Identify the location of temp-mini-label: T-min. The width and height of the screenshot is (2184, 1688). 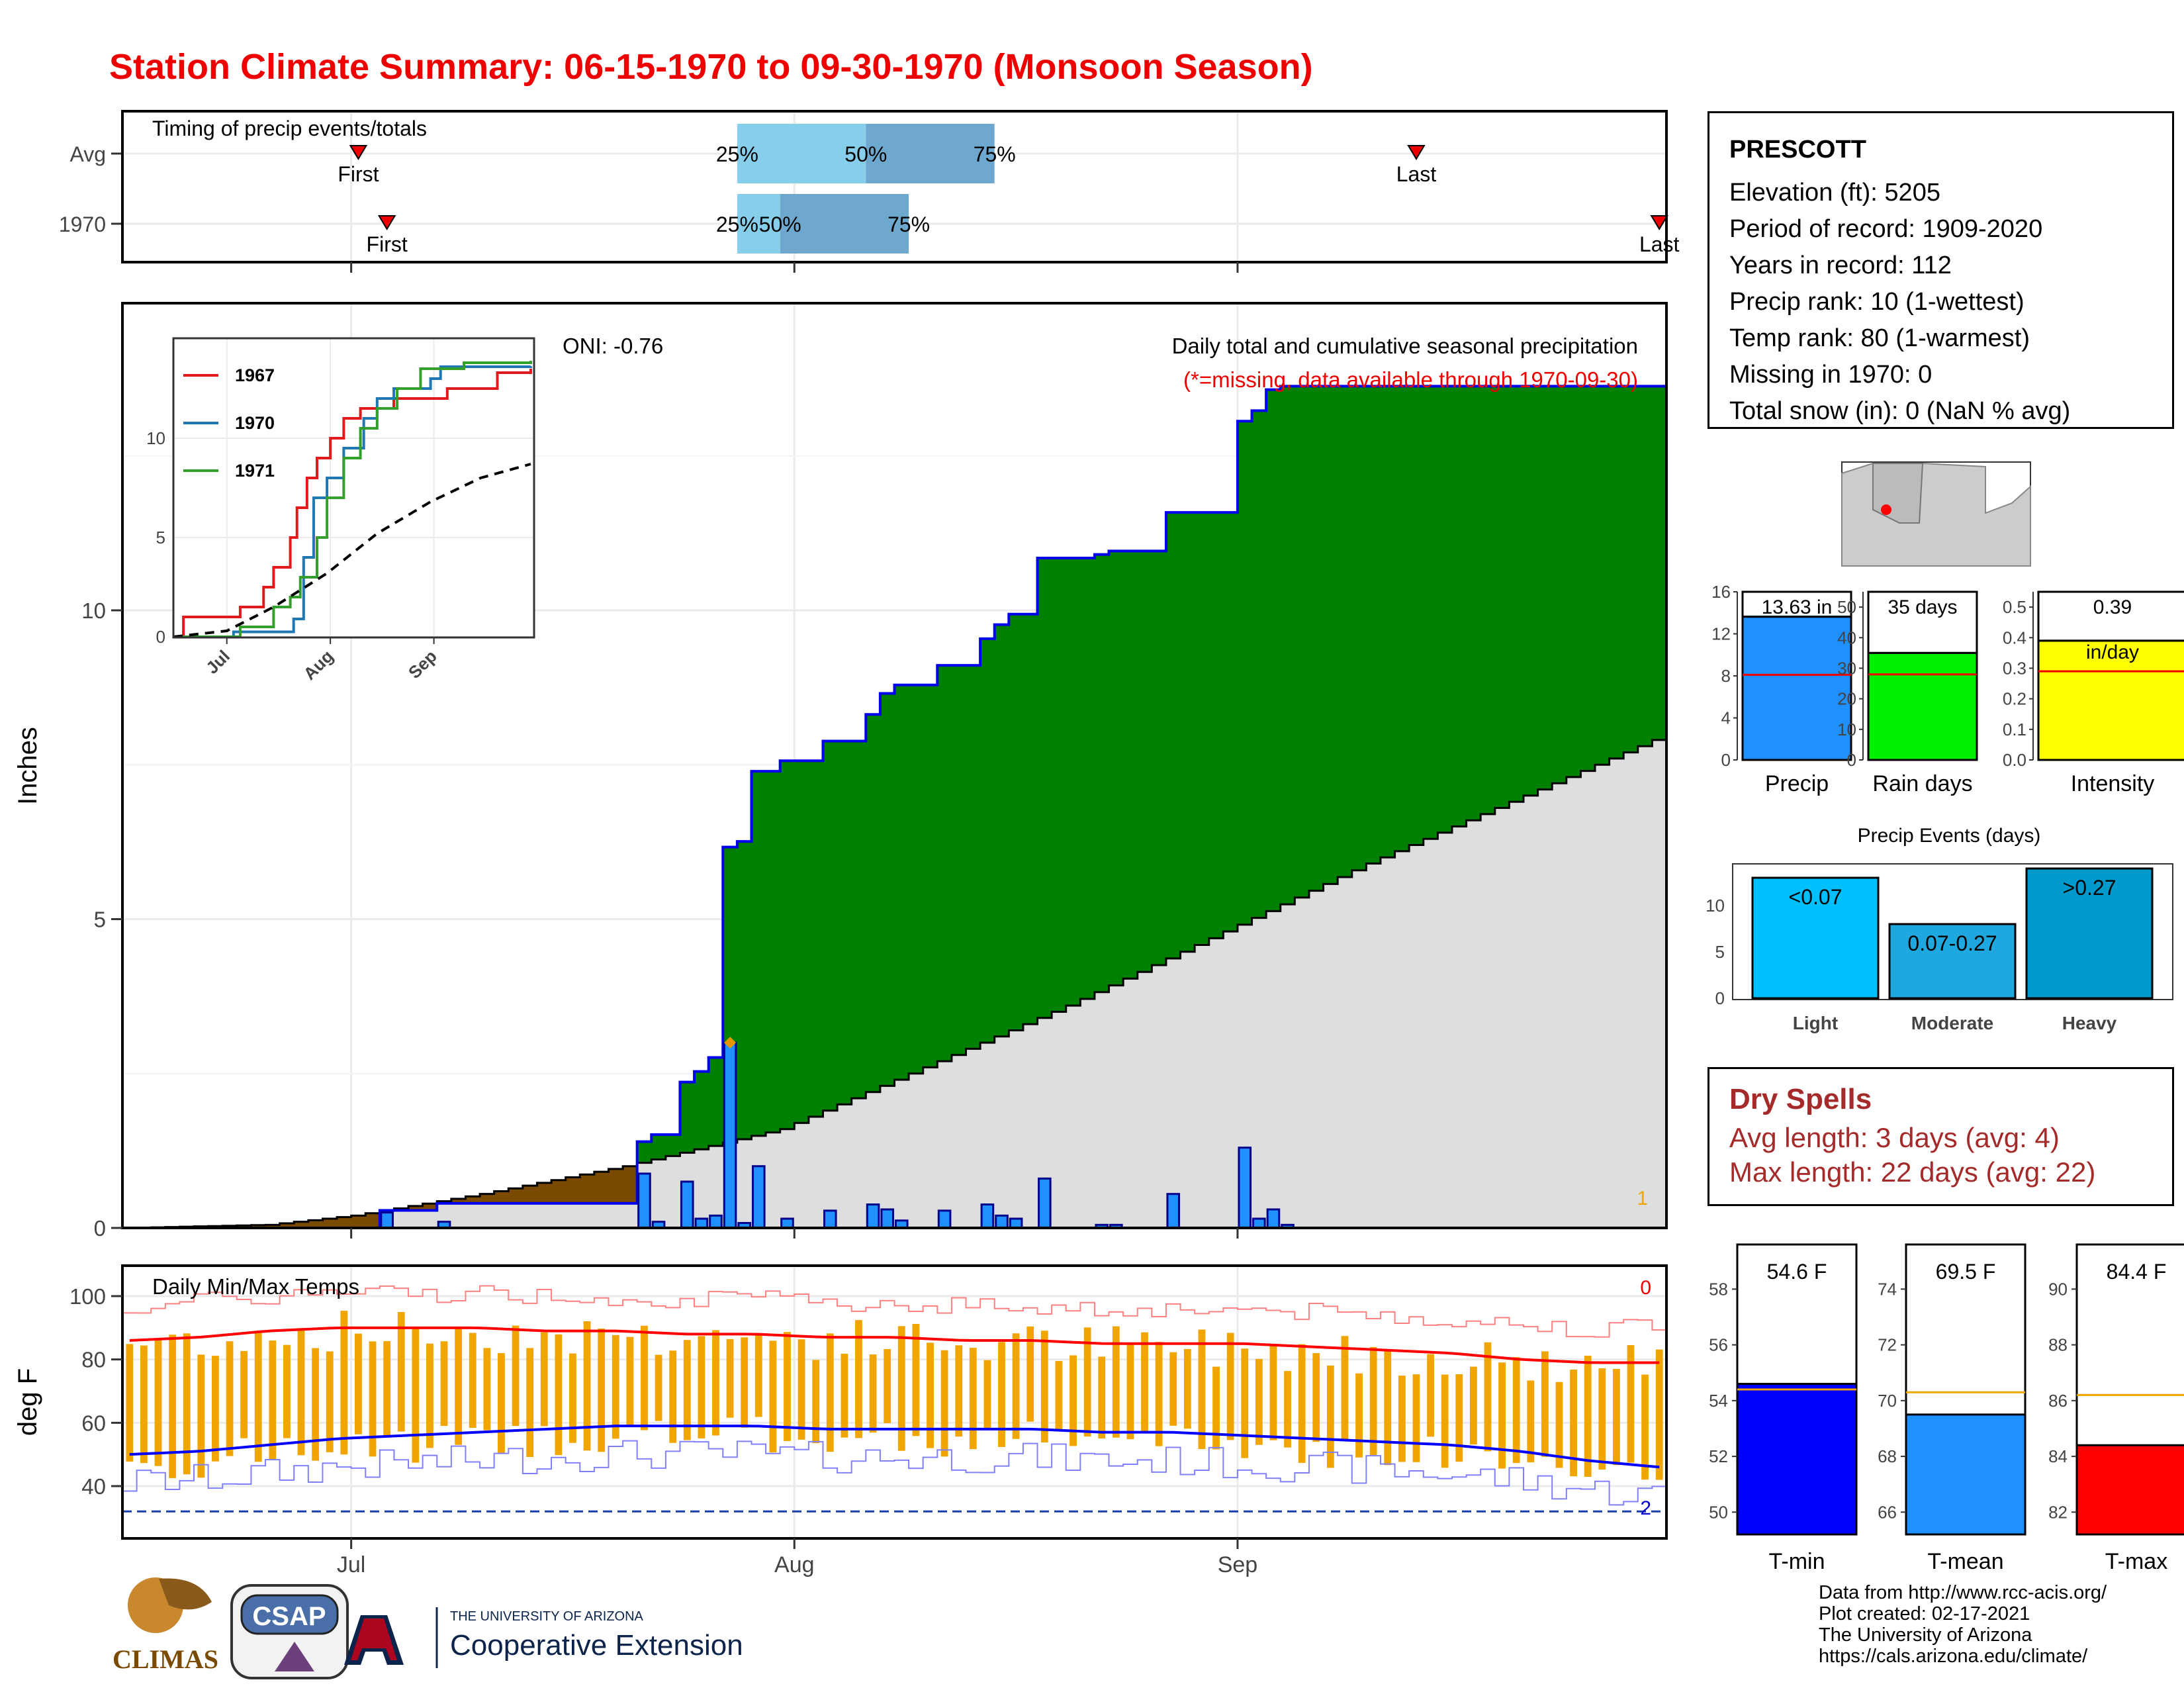
(1797, 1561).